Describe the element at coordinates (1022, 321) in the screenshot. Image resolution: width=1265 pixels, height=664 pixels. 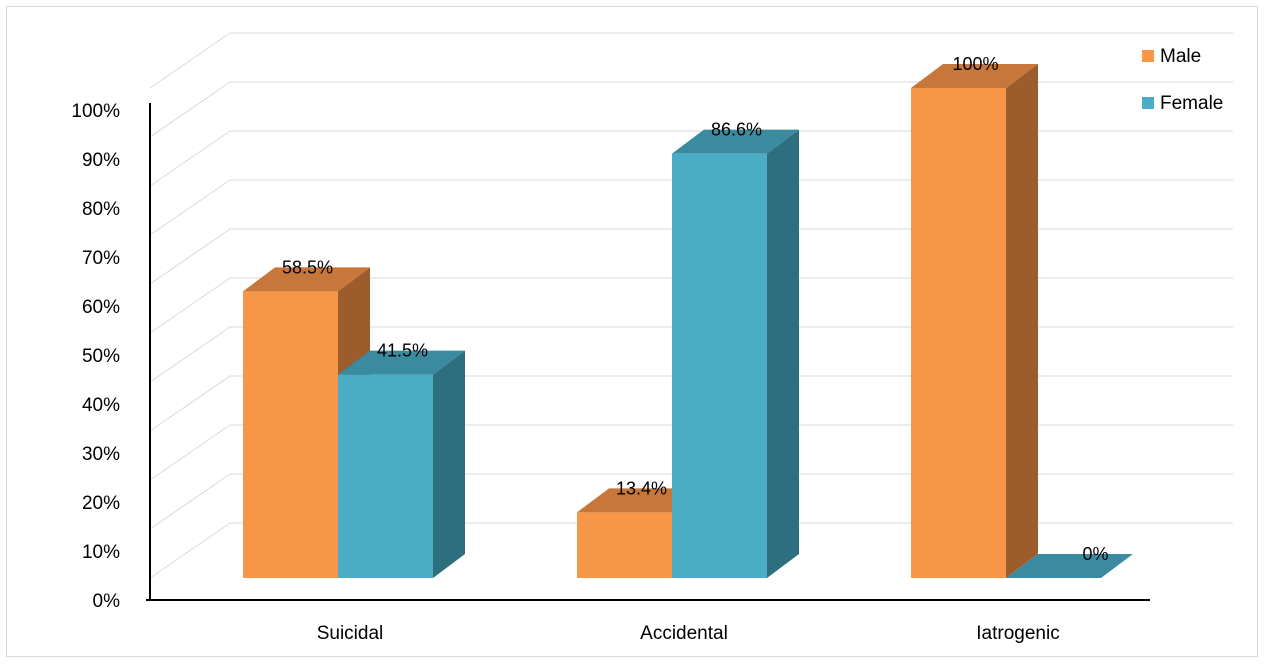
I see `bar-male-side` at that location.